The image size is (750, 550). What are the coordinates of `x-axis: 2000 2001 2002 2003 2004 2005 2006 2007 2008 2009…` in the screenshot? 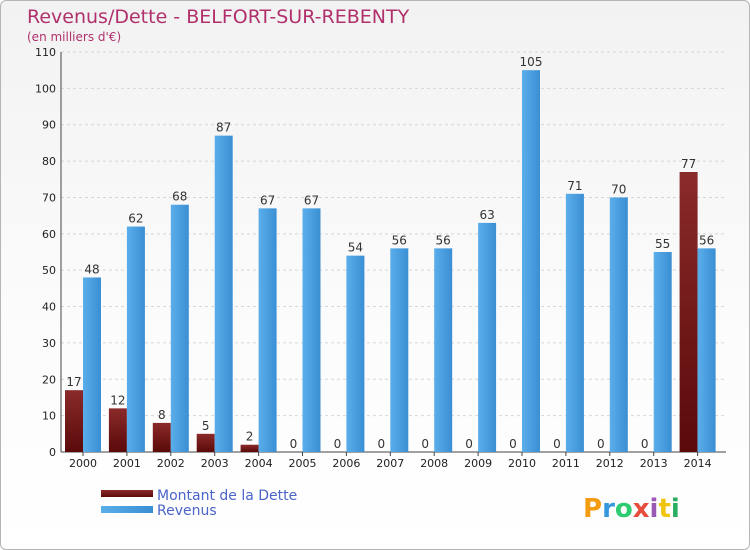 It's located at (390, 461).